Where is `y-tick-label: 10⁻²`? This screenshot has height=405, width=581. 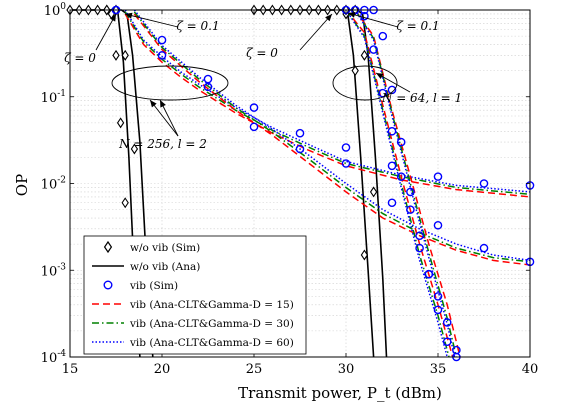
y-tick-label: 10⁻² is located at coordinates (53, 184).